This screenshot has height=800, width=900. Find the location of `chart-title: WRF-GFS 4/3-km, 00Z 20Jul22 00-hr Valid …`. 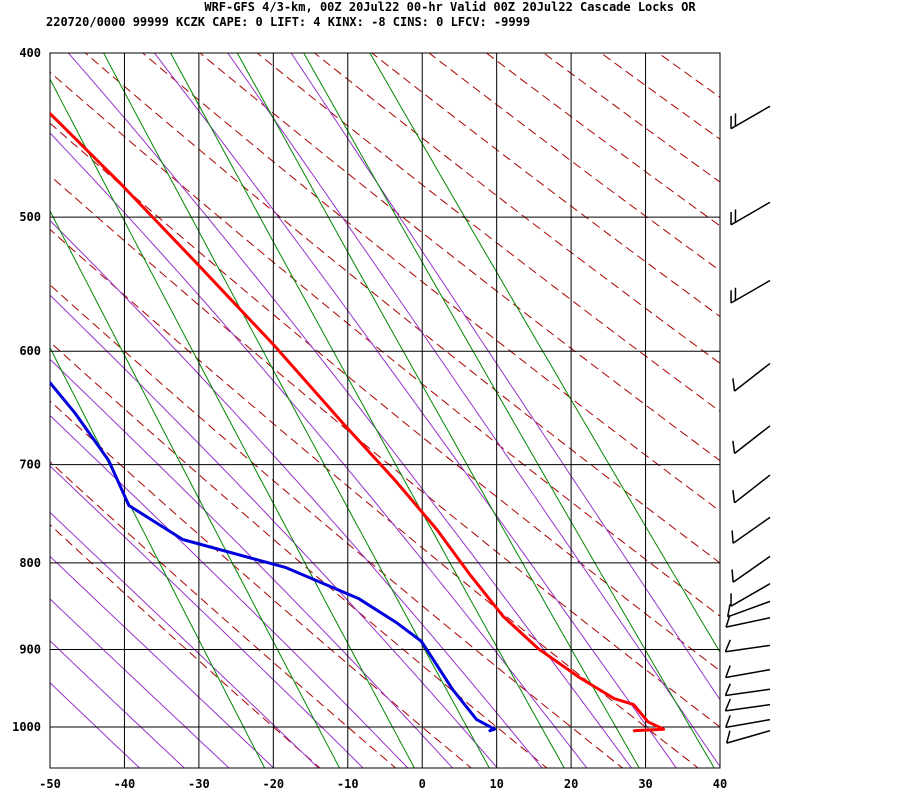

chart-title: WRF-GFS 4/3-km, 00Z 20Jul22 00-hr Valid … is located at coordinates (450, 7).